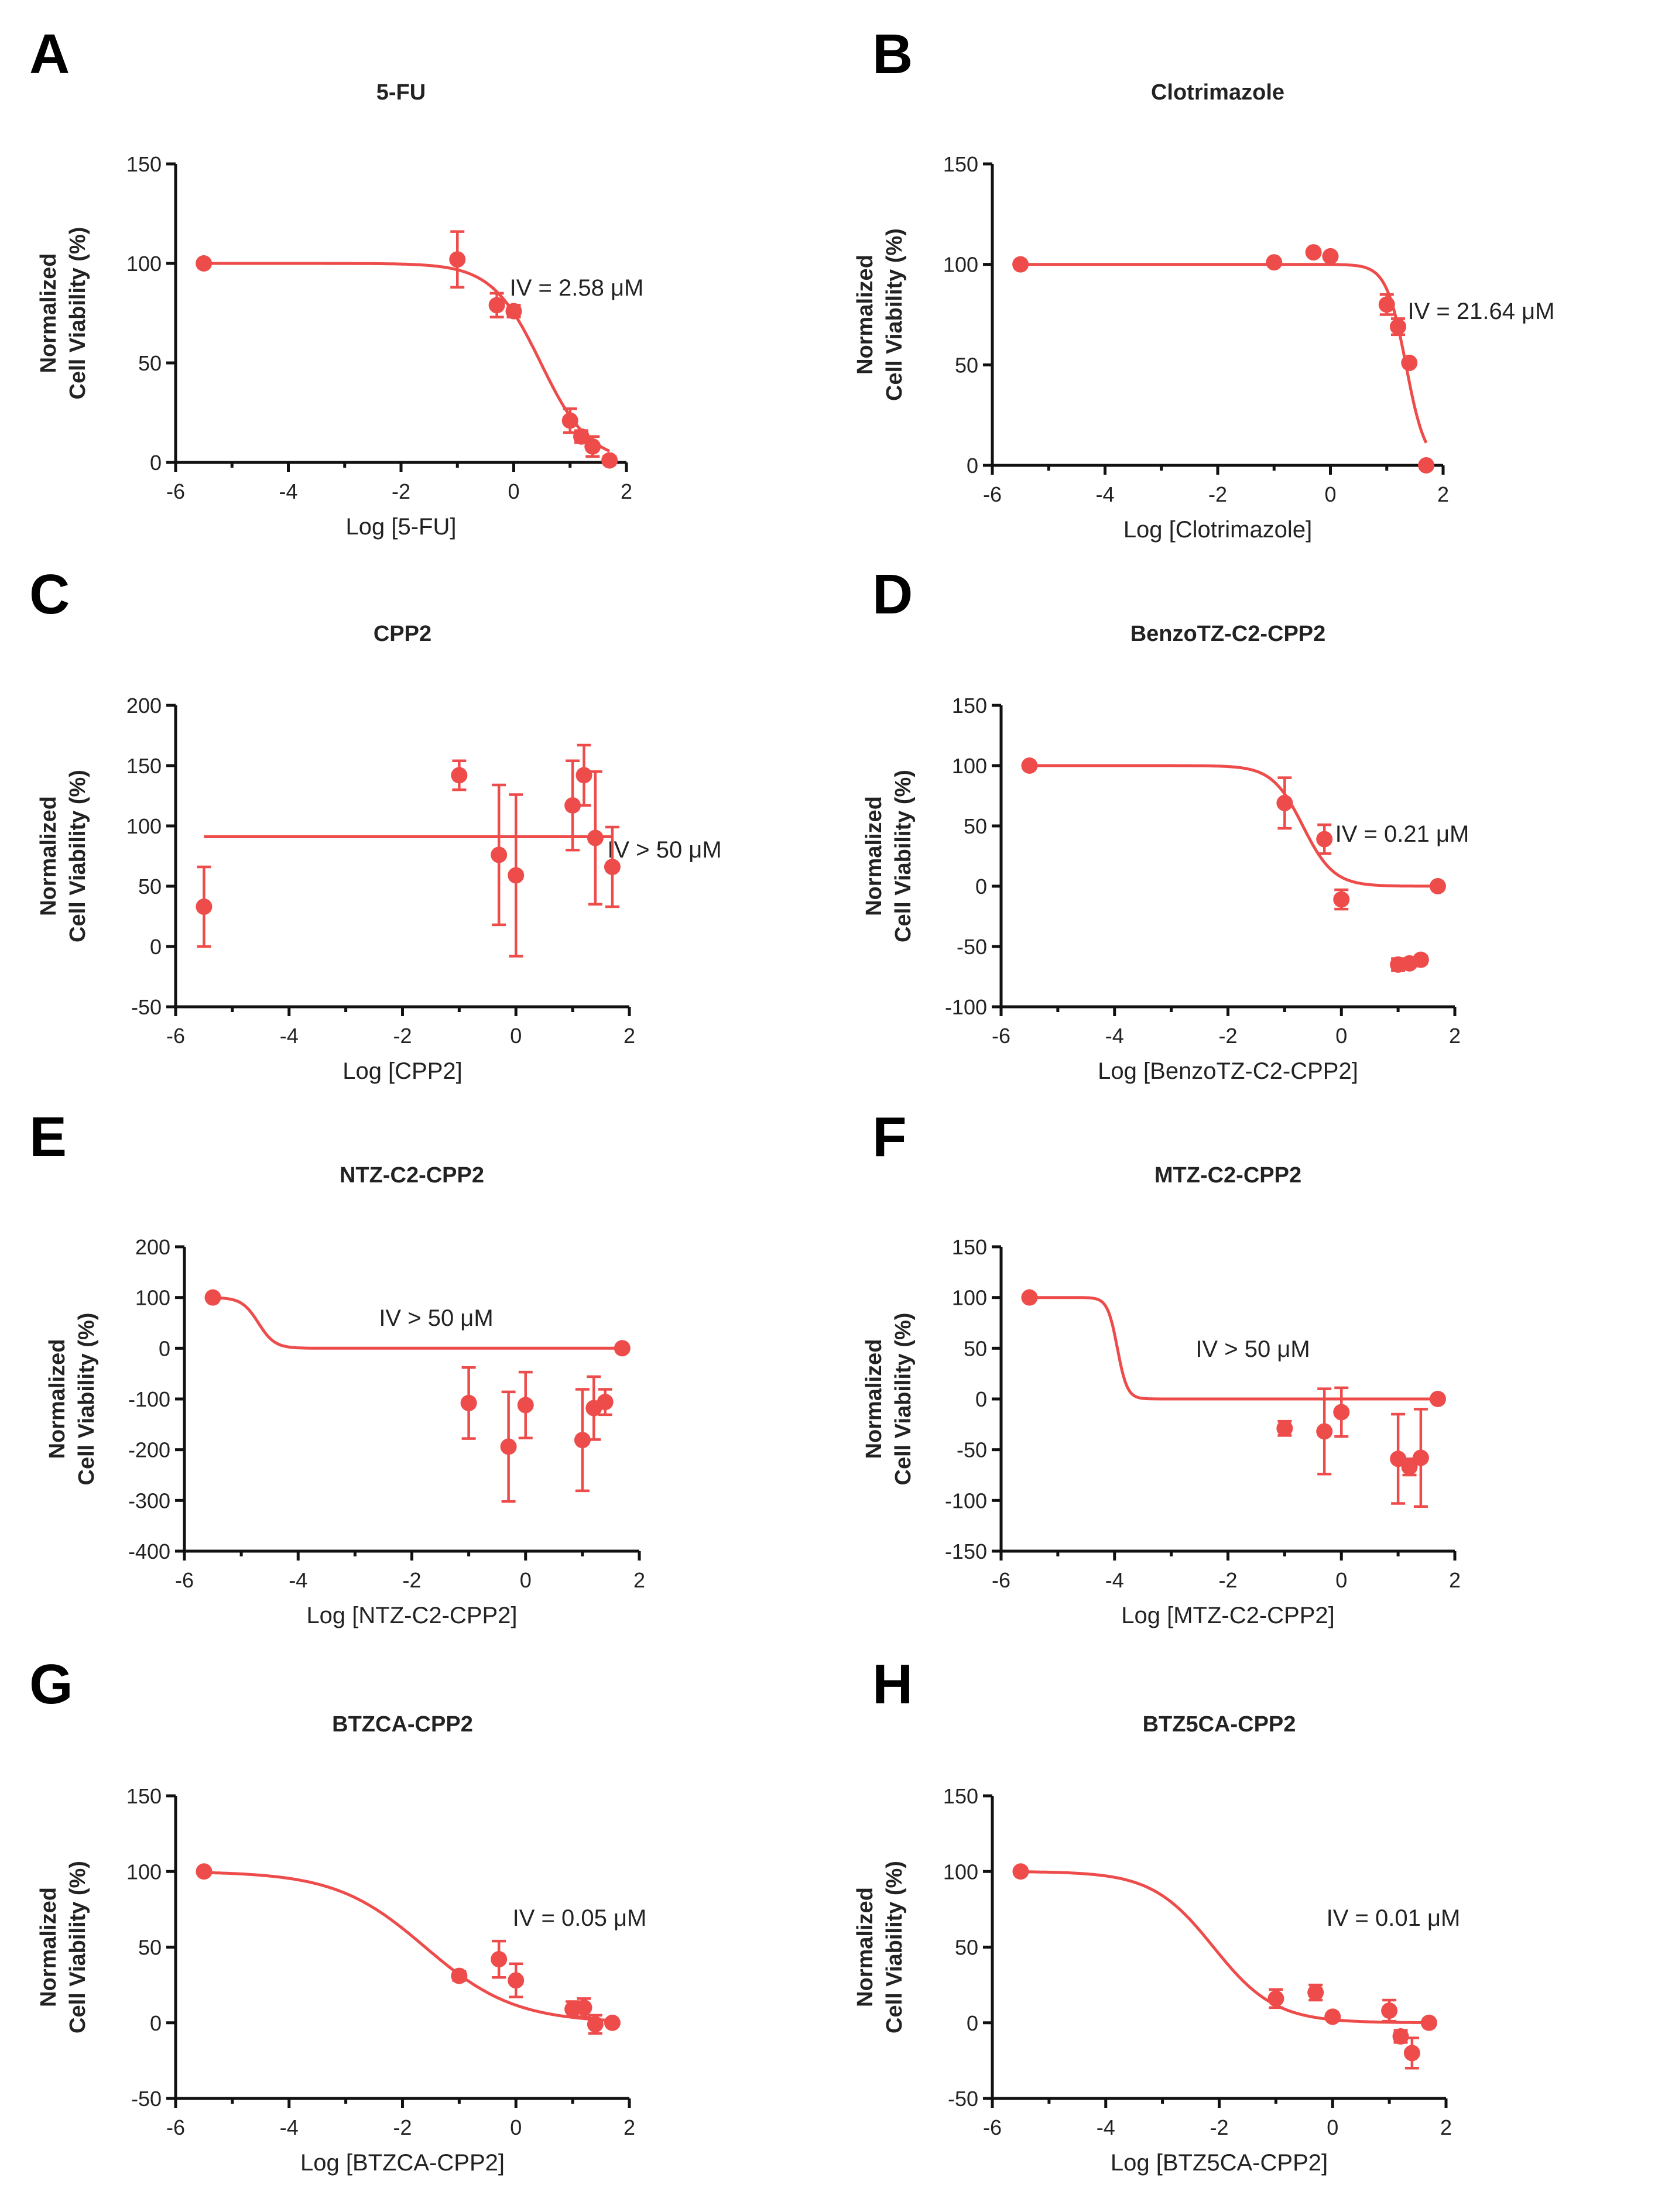 This screenshot has height=2212, width=1665. Describe the element at coordinates (402, 1071) in the screenshot. I see `x-axis-label: Log [CPP2]` at that location.